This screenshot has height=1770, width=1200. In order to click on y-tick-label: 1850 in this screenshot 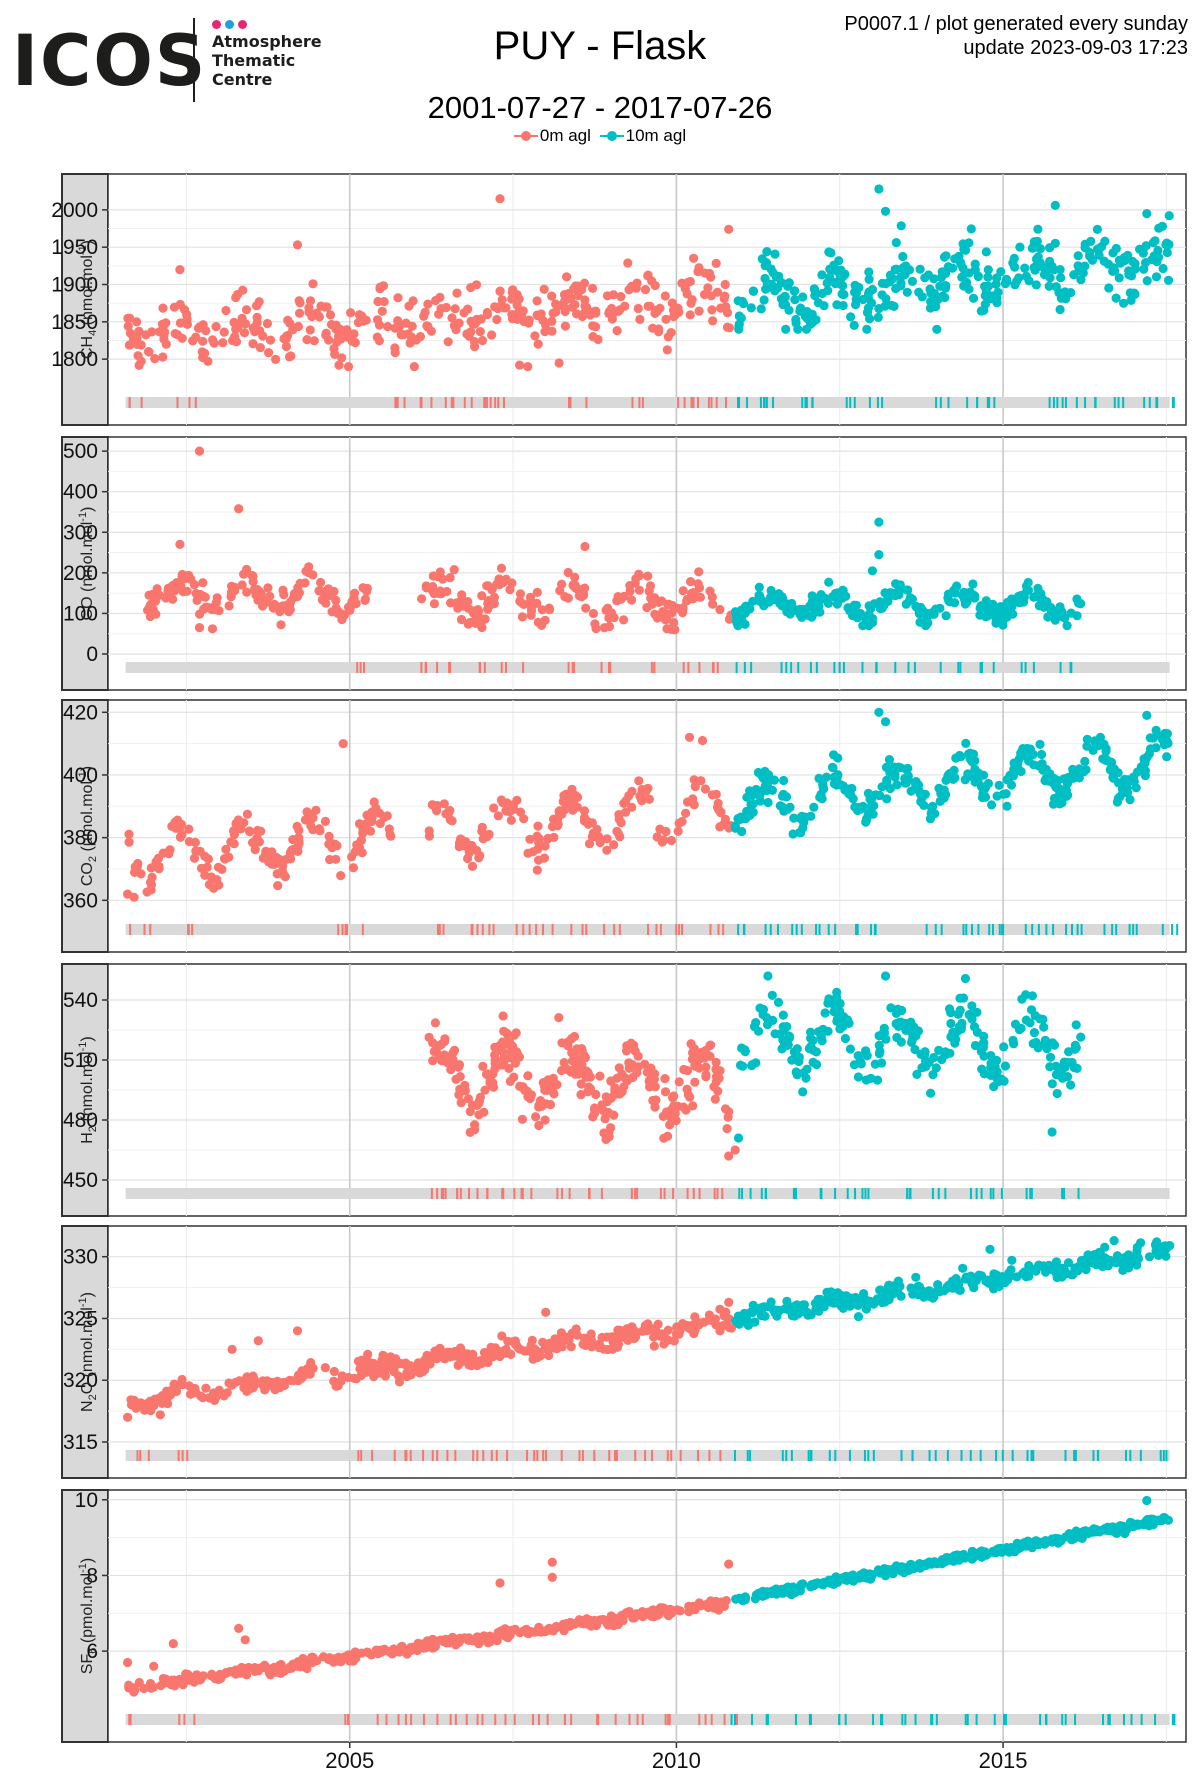, I will do `click(74, 322)`.